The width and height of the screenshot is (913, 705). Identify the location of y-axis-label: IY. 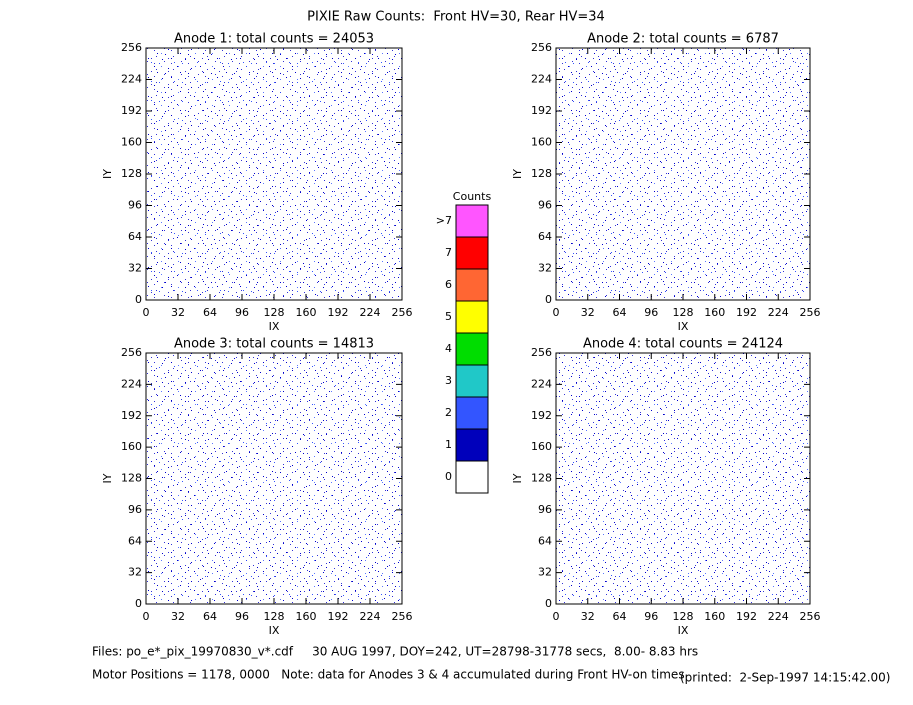
(517, 478).